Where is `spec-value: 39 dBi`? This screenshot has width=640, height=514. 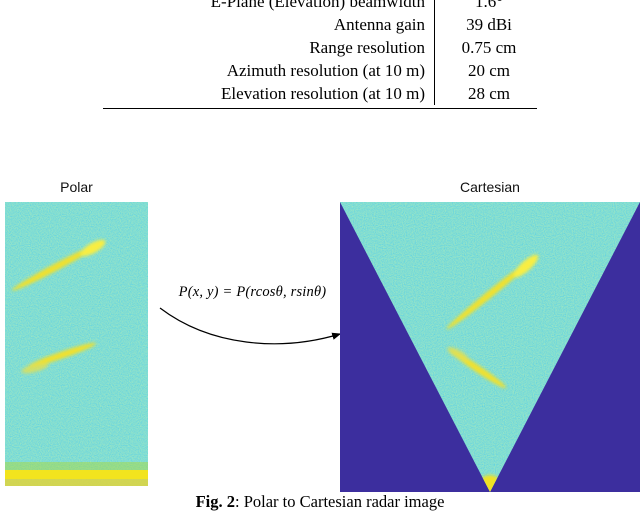 spec-value: 39 dBi is located at coordinates (489, 24).